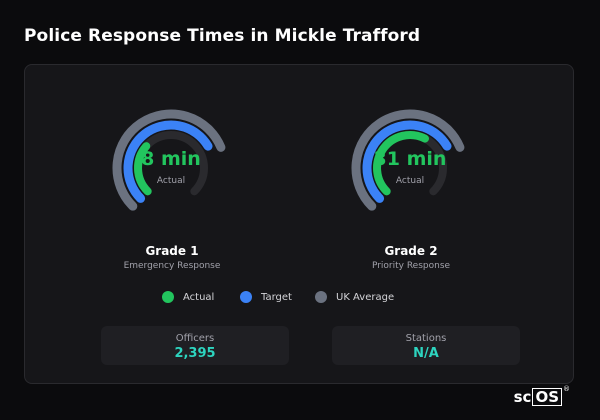 This screenshot has width=600, height=420. I want to click on gauge-grade-1-rings, so click(169, 160).